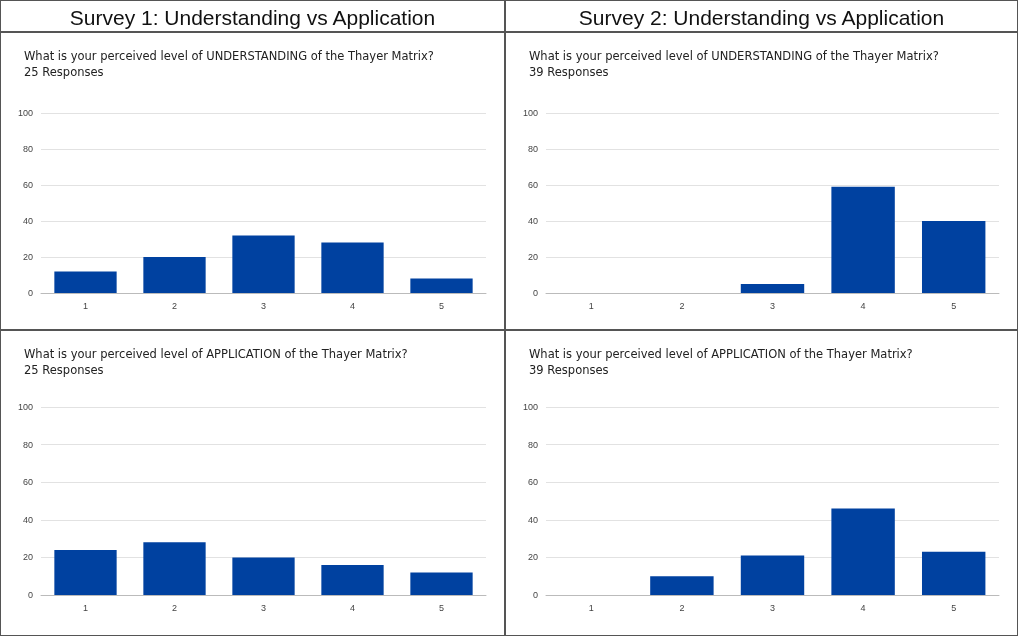  Describe the element at coordinates (252, 16) in the screenshot. I see `text: Survey 1: Understanding vs Application` at that location.